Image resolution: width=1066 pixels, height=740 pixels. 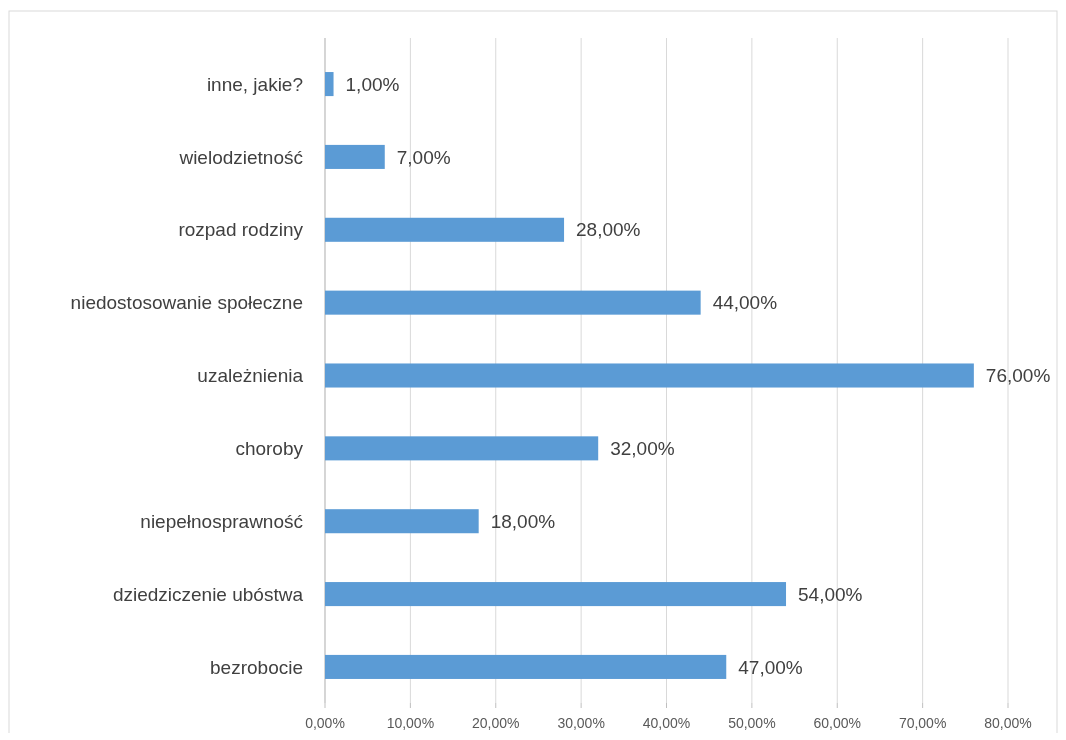 I want to click on y-tick-label: inne, jakie?, so click(x=254, y=84).